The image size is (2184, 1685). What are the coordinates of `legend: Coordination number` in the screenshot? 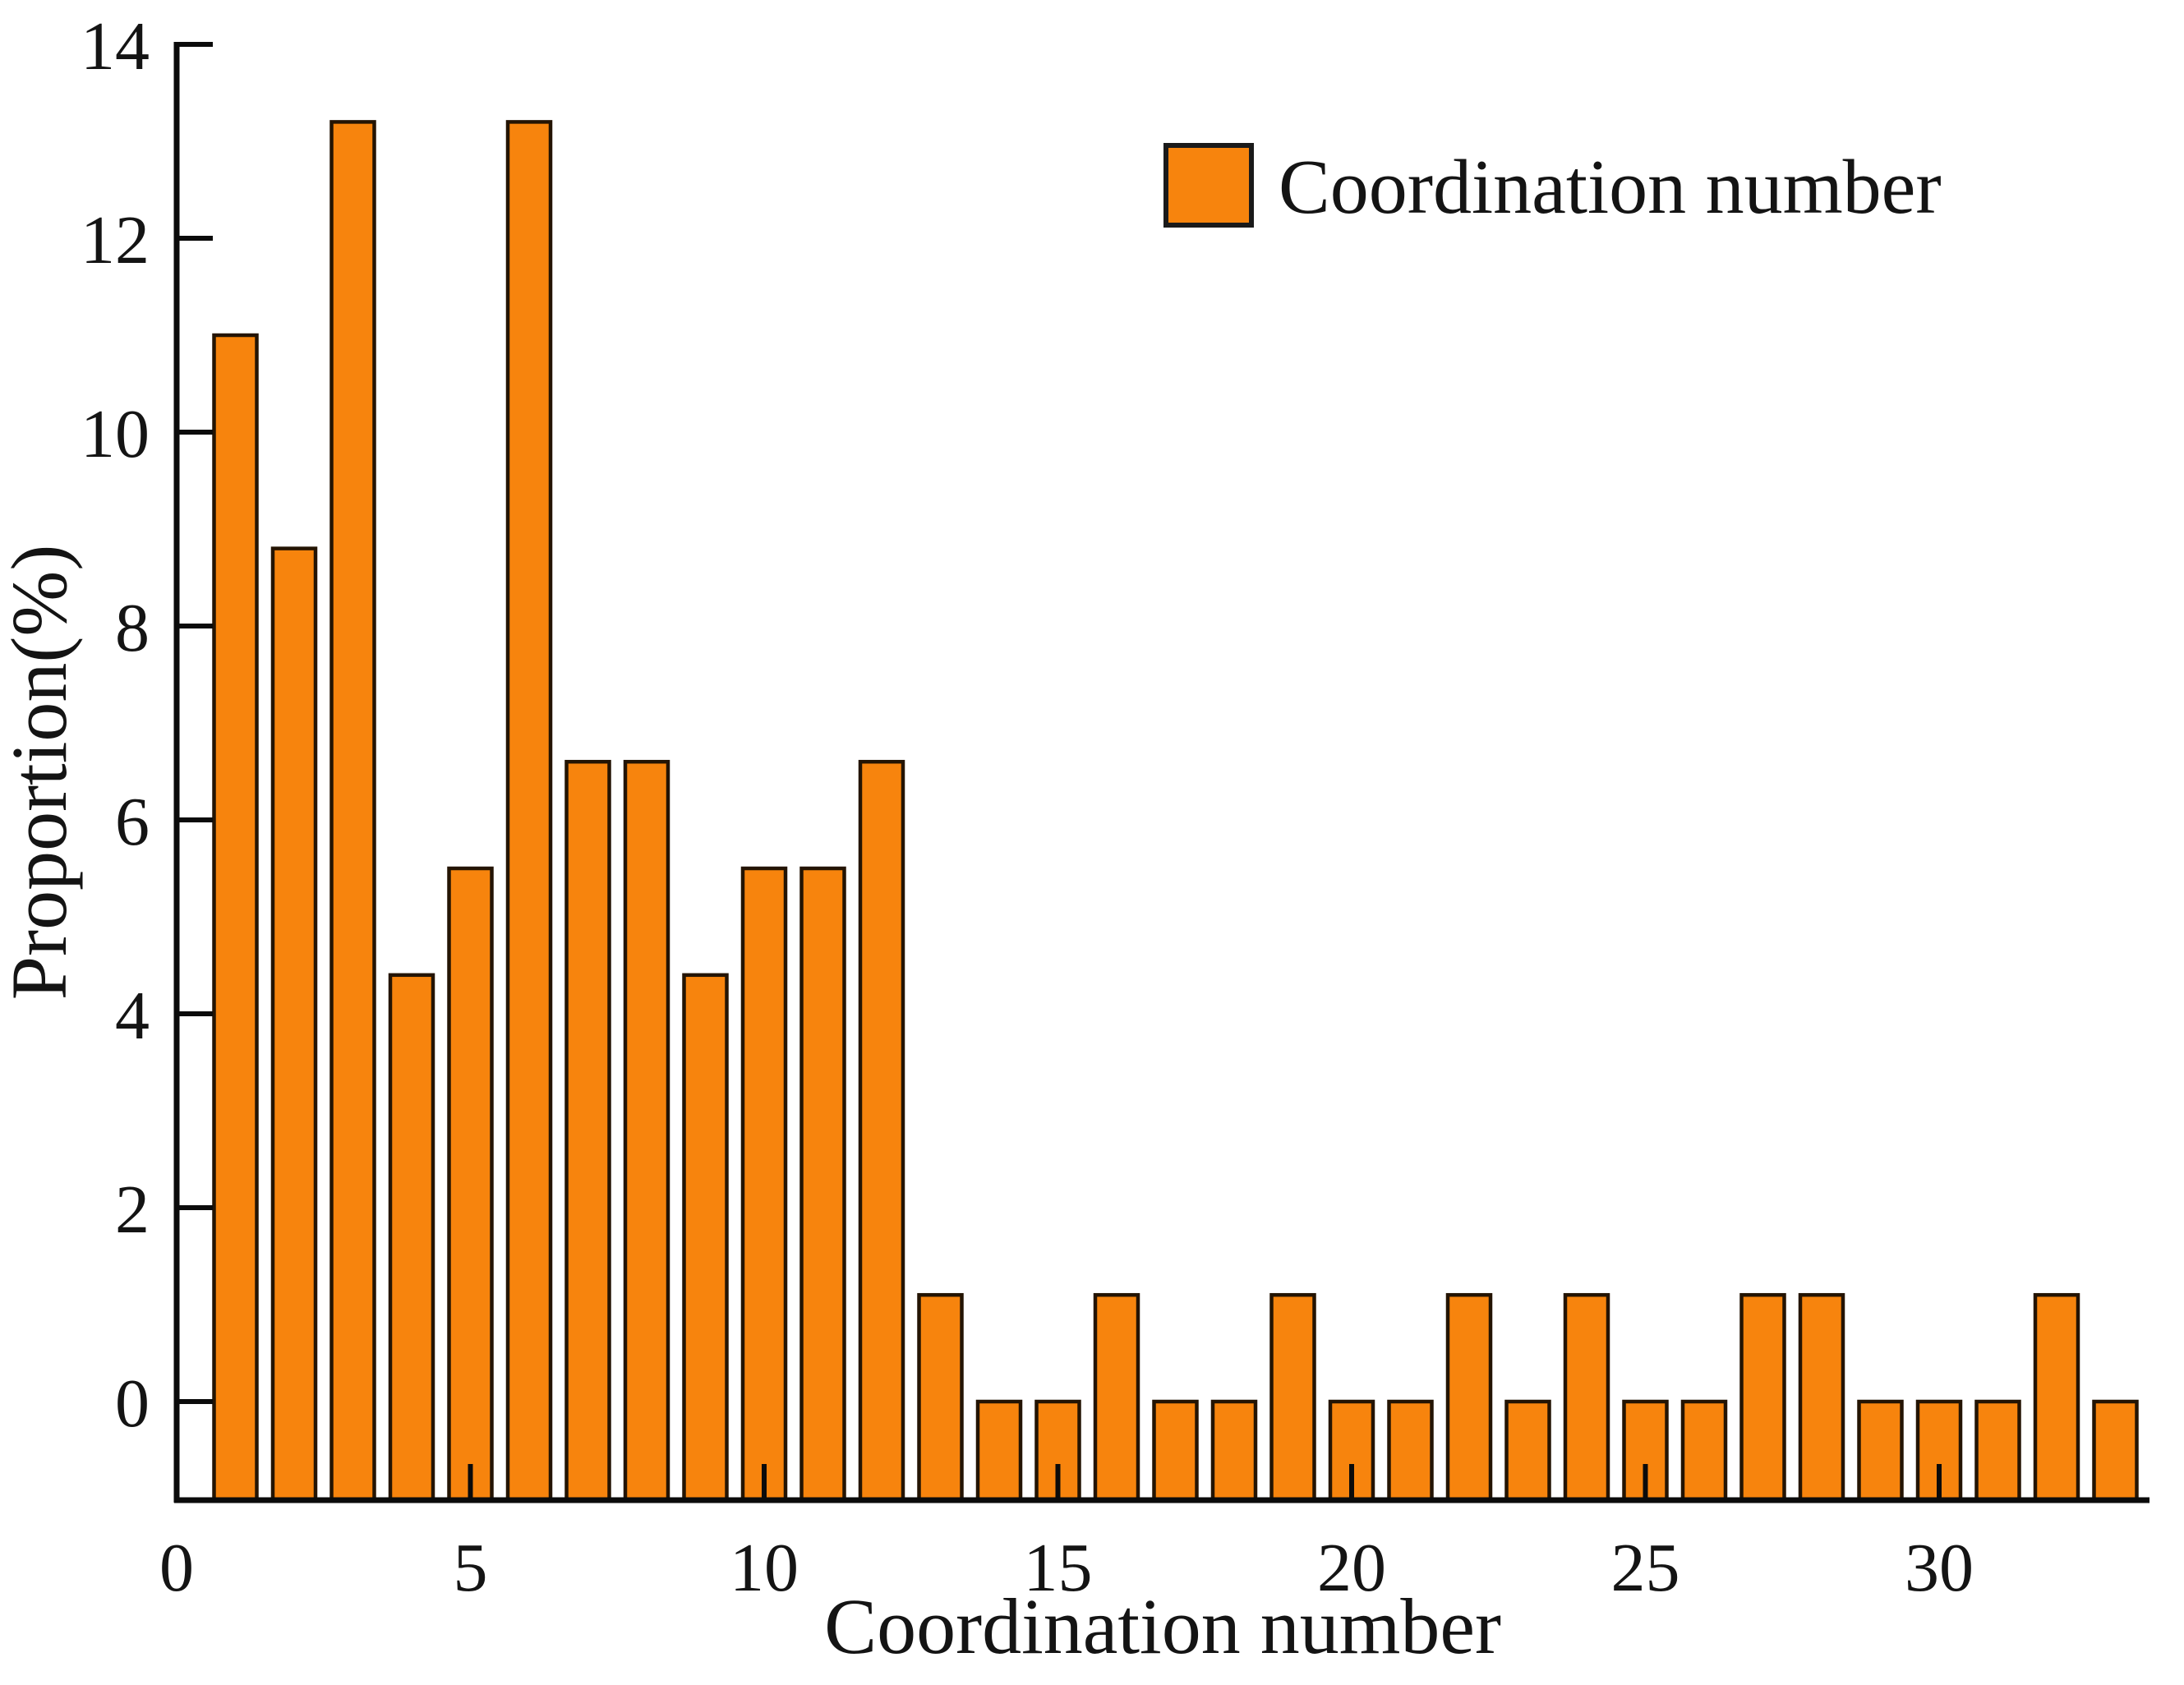 It's located at (1552, 186).